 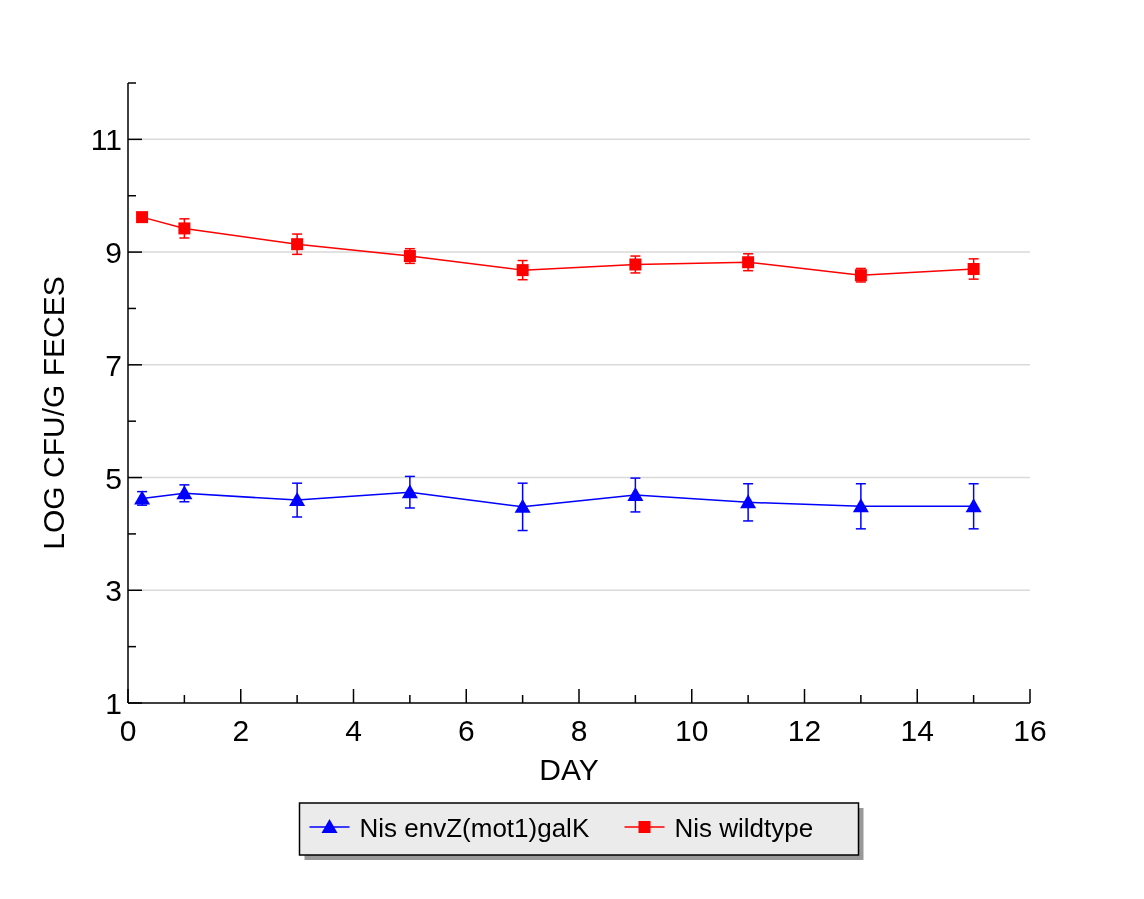 I want to click on x-tick-label: 6, so click(x=466, y=730).